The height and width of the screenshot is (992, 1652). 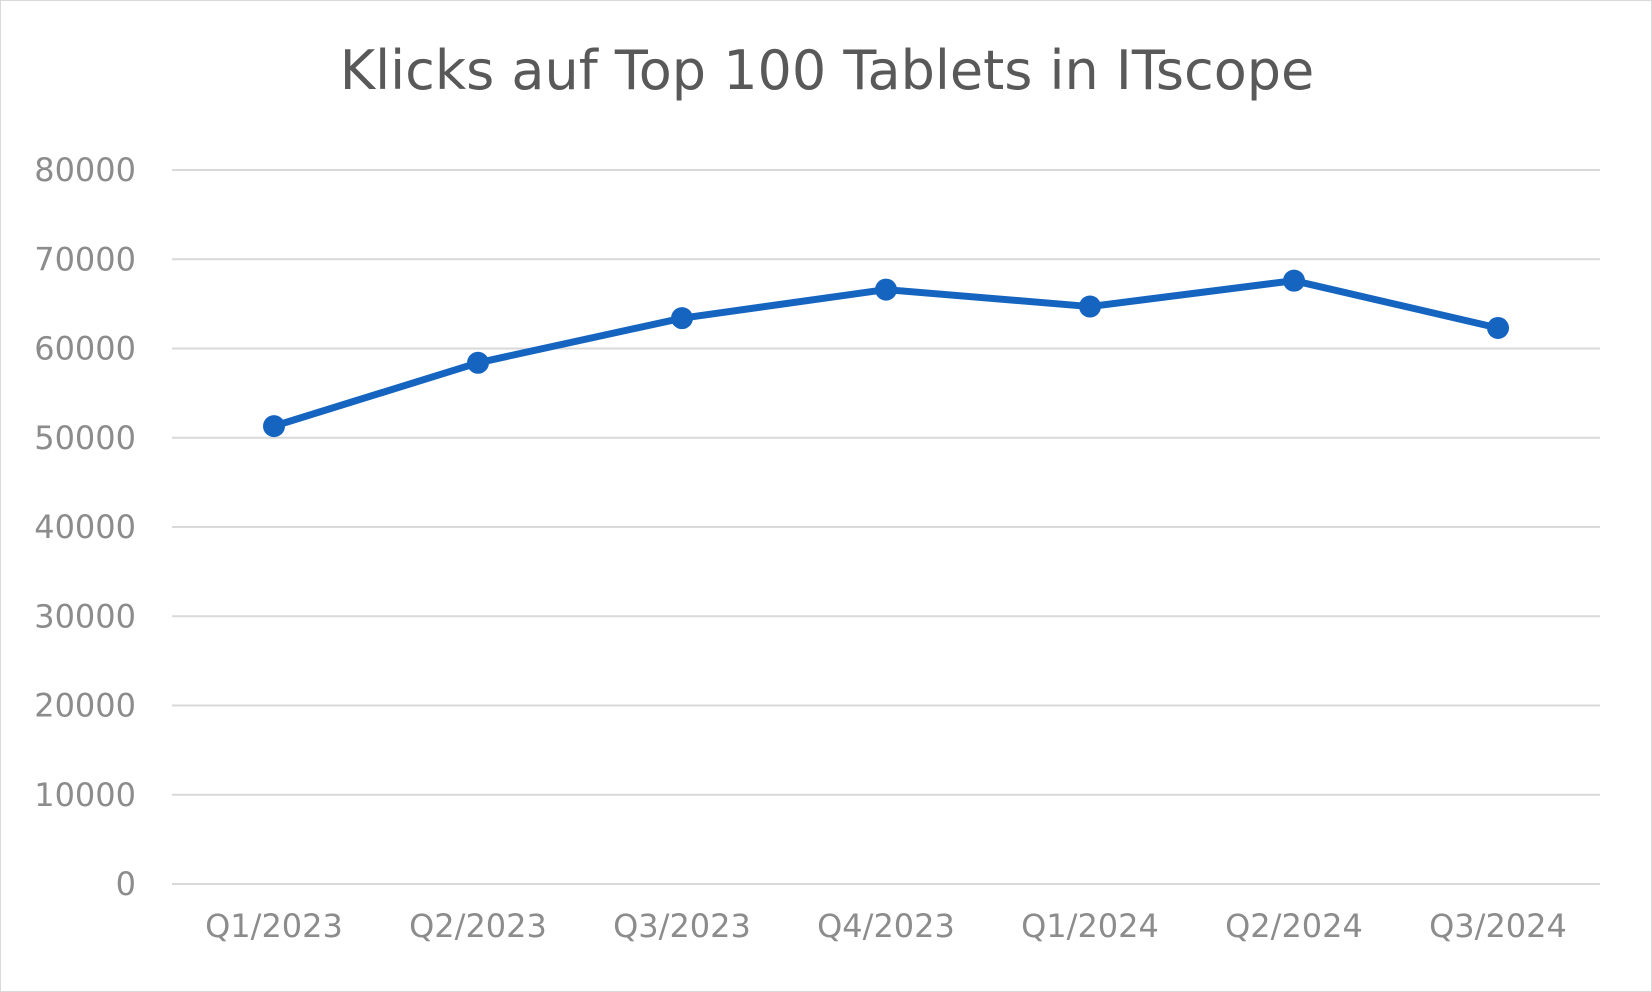 I want to click on y-tick-label: 70000, so click(x=85, y=259).